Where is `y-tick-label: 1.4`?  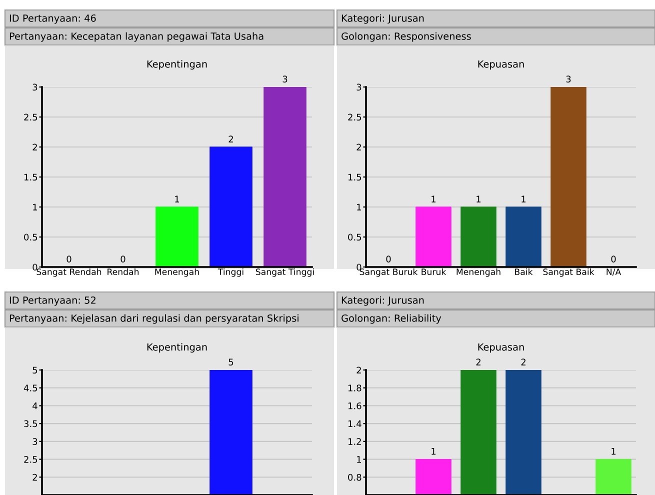 y-tick-label: 1.4 is located at coordinates (355, 423).